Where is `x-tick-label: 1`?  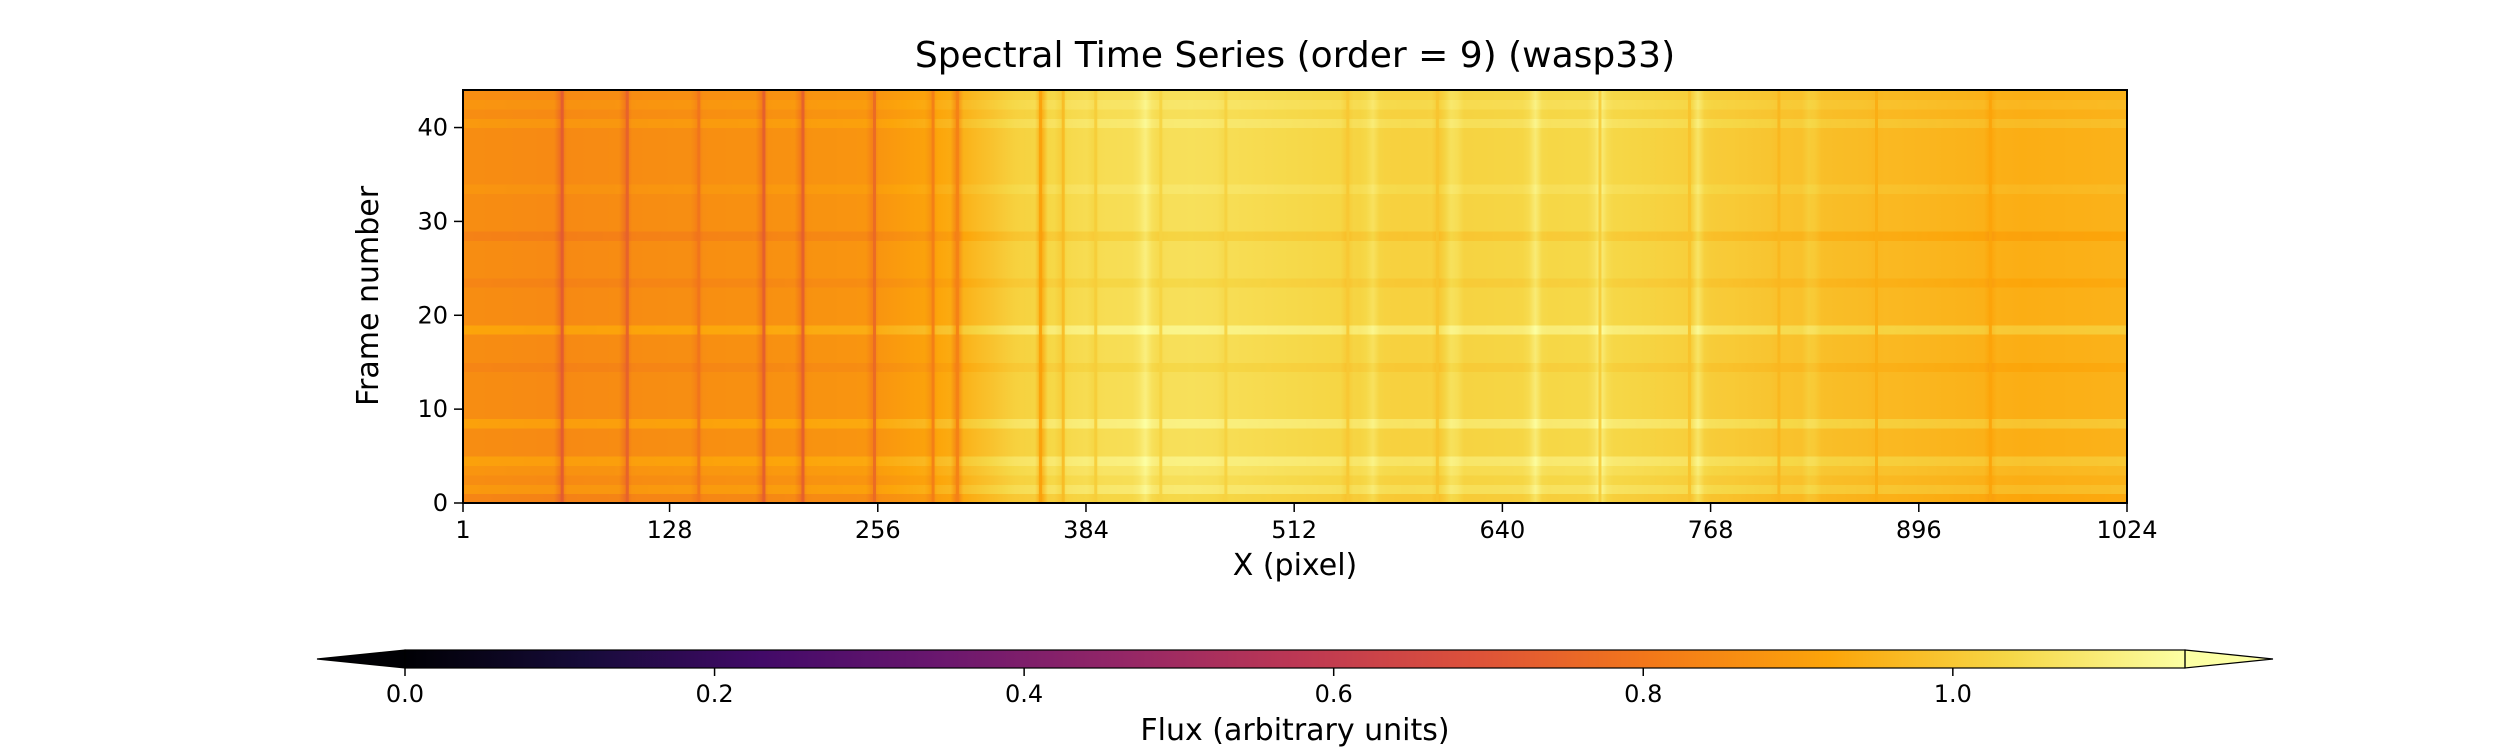 x-tick-label: 1 is located at coordinates (462, 530).